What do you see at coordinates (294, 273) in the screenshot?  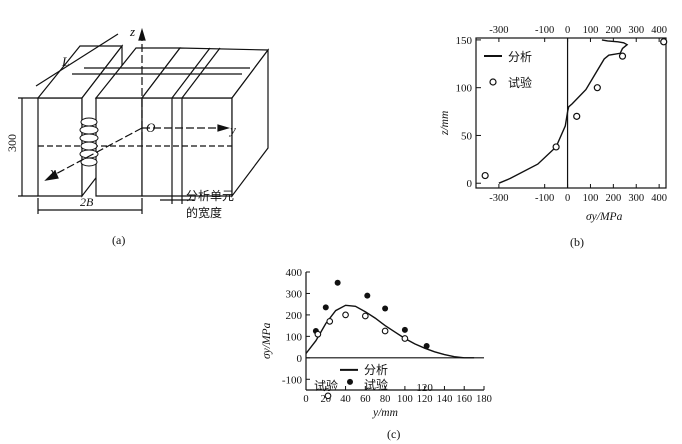 I see `chart-c-ytick-label: 400` at bounding box center [294, 273].